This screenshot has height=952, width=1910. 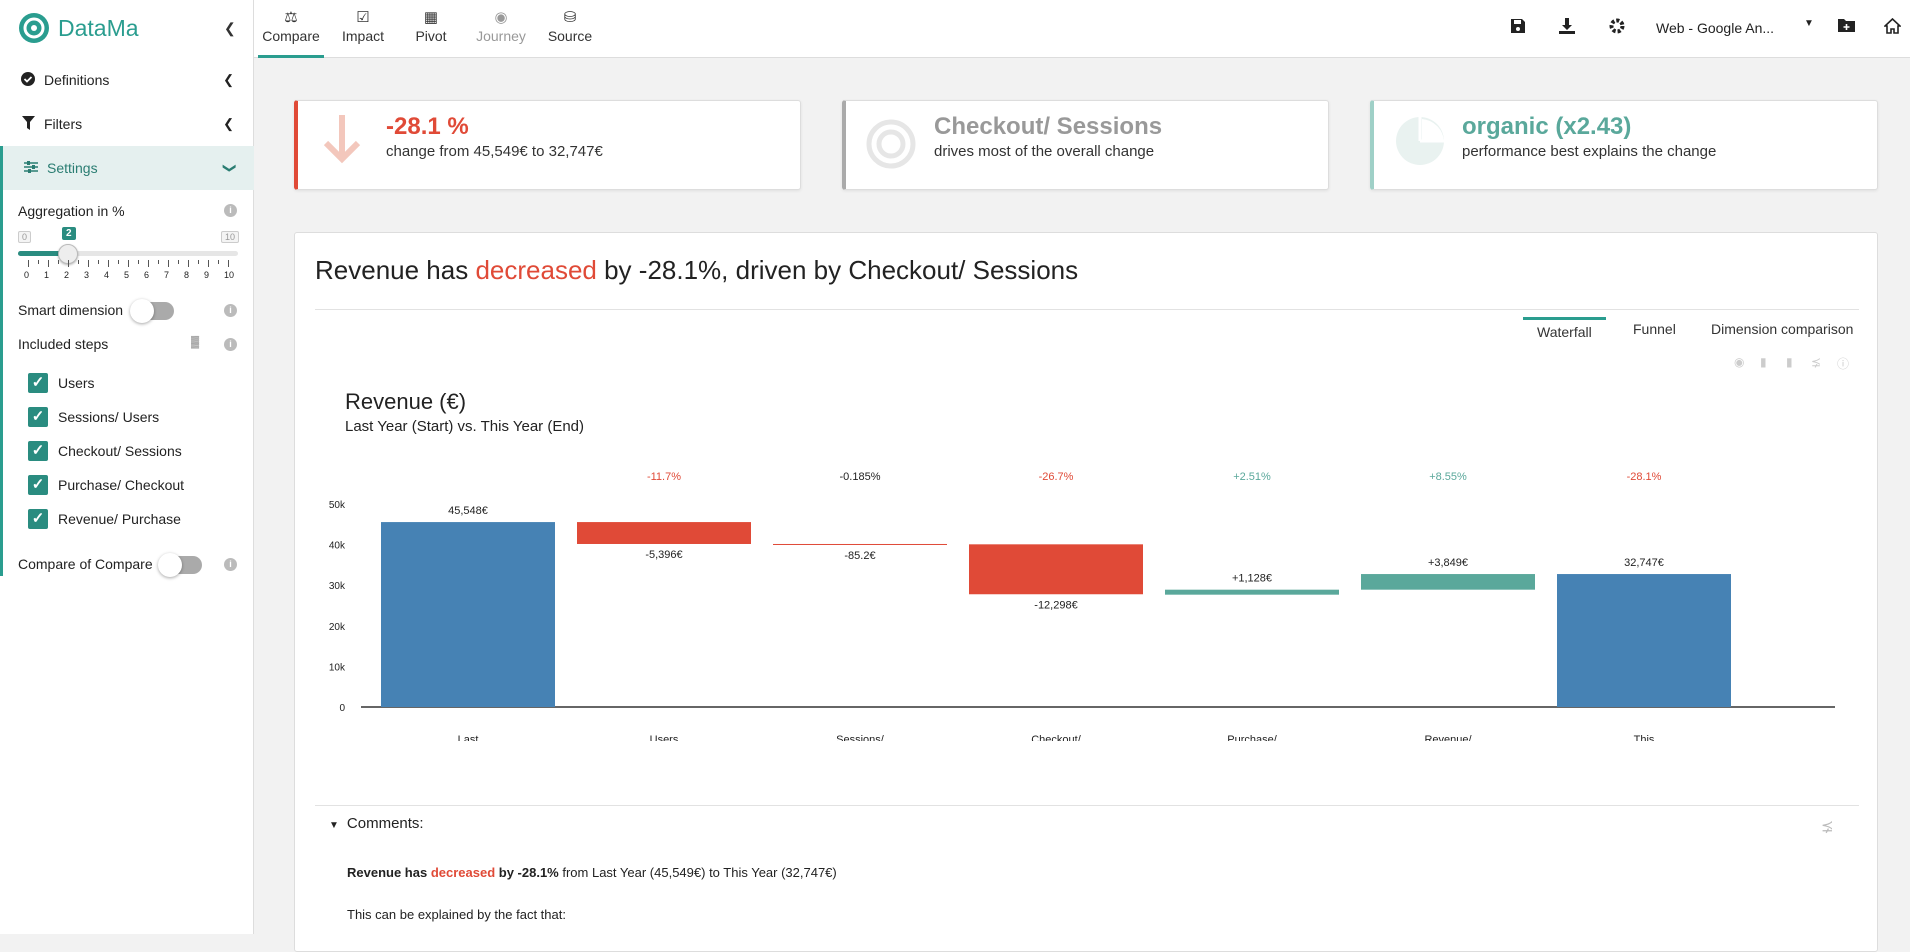 What do you see at coordinates (860, 477) in the screenshot?
I see `step-percent-label: -0.185%` at bounding box center [860, 477].